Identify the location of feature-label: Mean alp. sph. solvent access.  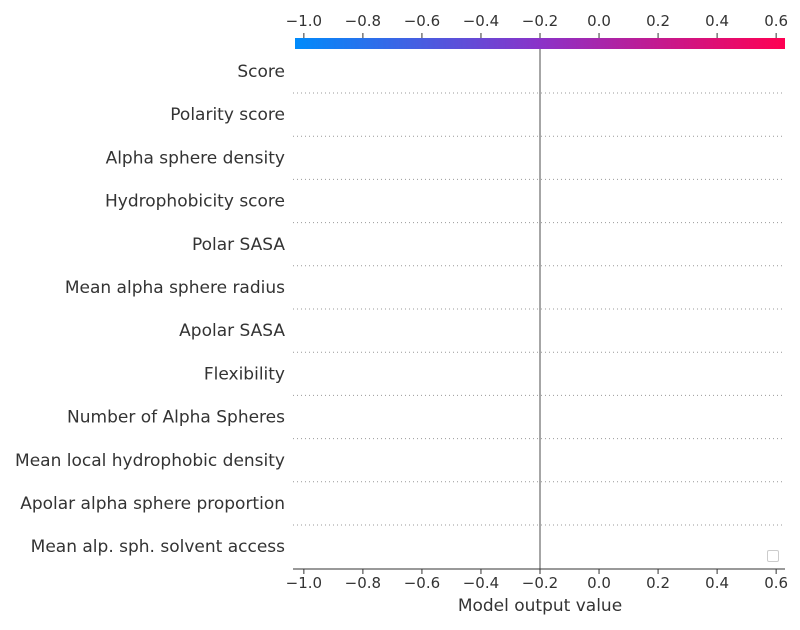
(158, 547).